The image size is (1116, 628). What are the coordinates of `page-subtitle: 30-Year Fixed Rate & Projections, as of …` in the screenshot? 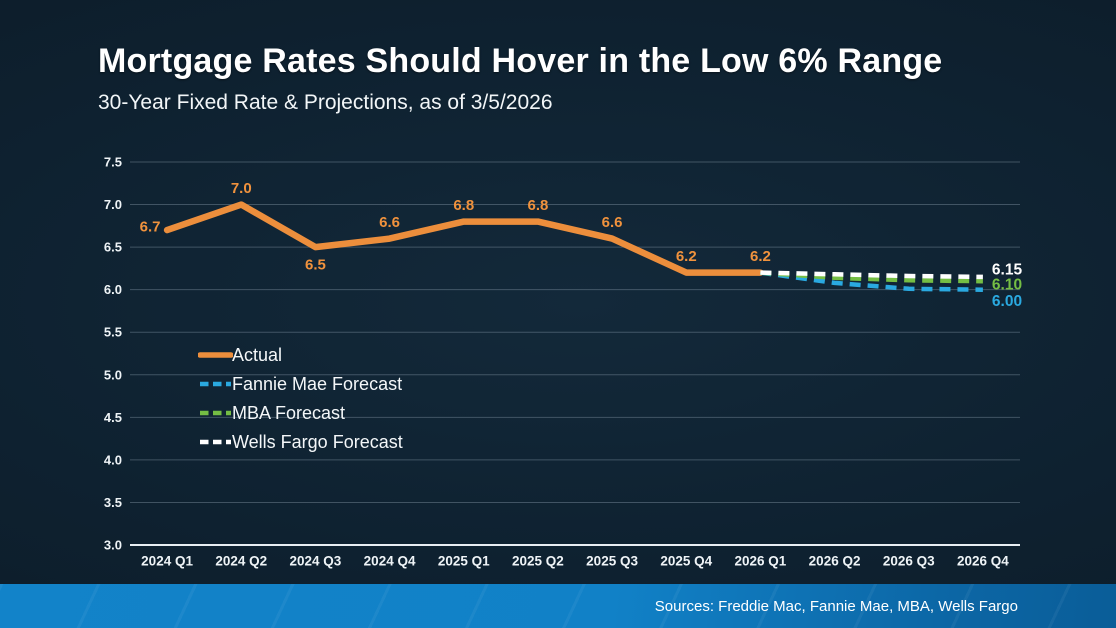 It's located at (325, 102).